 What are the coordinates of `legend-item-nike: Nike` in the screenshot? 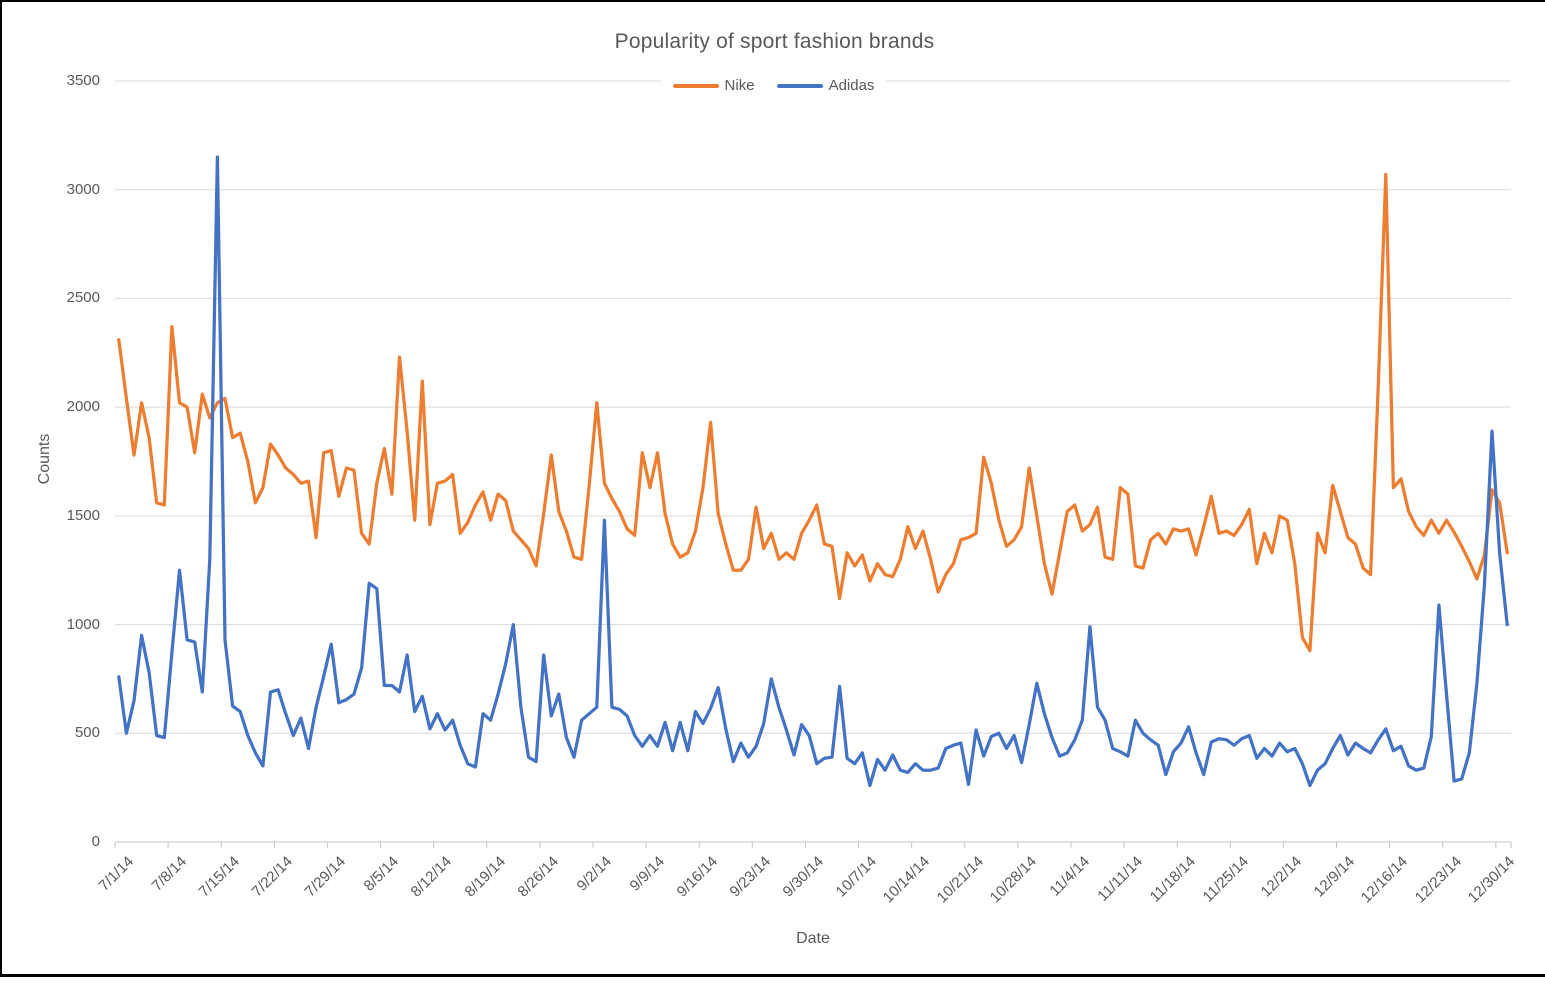 It's located at (713, 85).